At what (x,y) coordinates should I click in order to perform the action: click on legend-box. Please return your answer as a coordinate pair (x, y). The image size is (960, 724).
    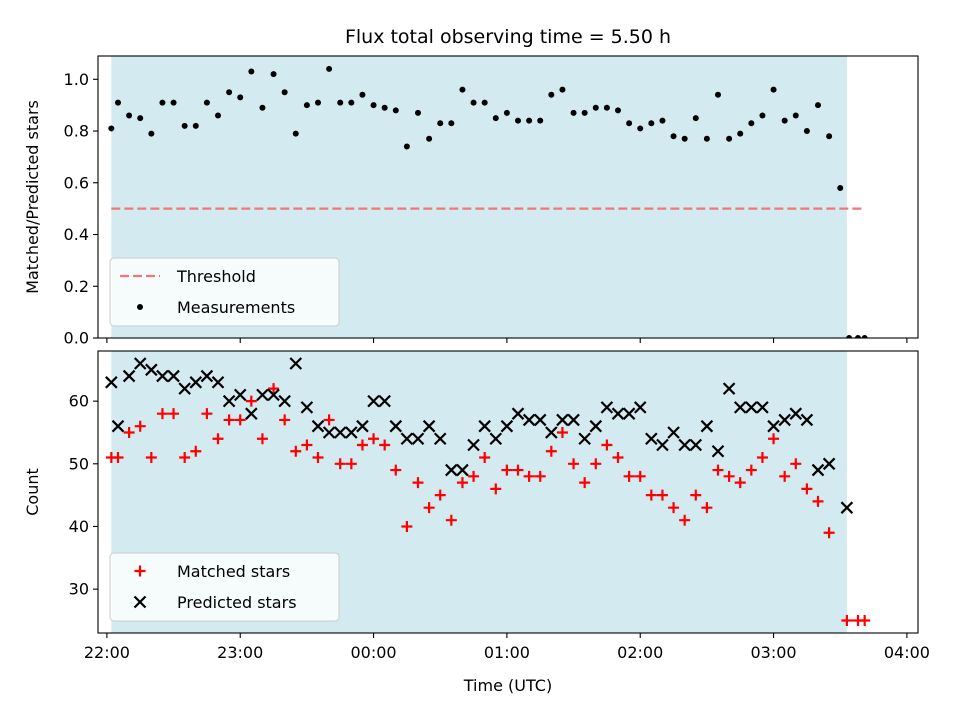
    Looking at the image, I should click on (224, 292).